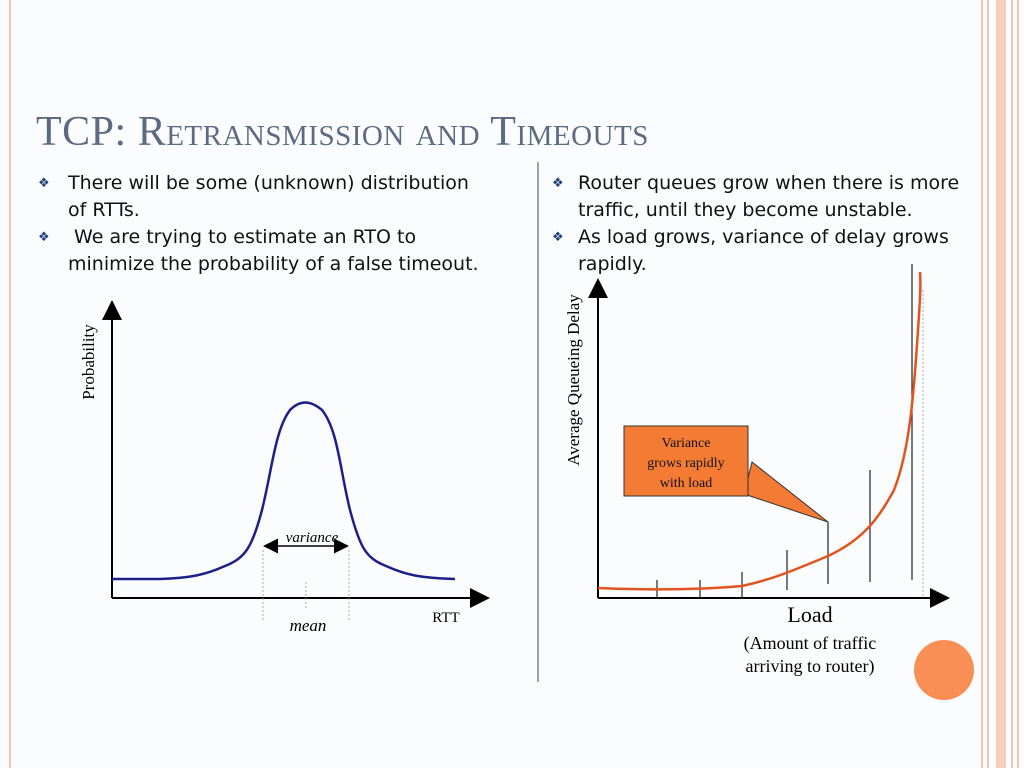 The width and height of the screenshot is (1024, 768). I want to click on callout-box, so click(686, 461).